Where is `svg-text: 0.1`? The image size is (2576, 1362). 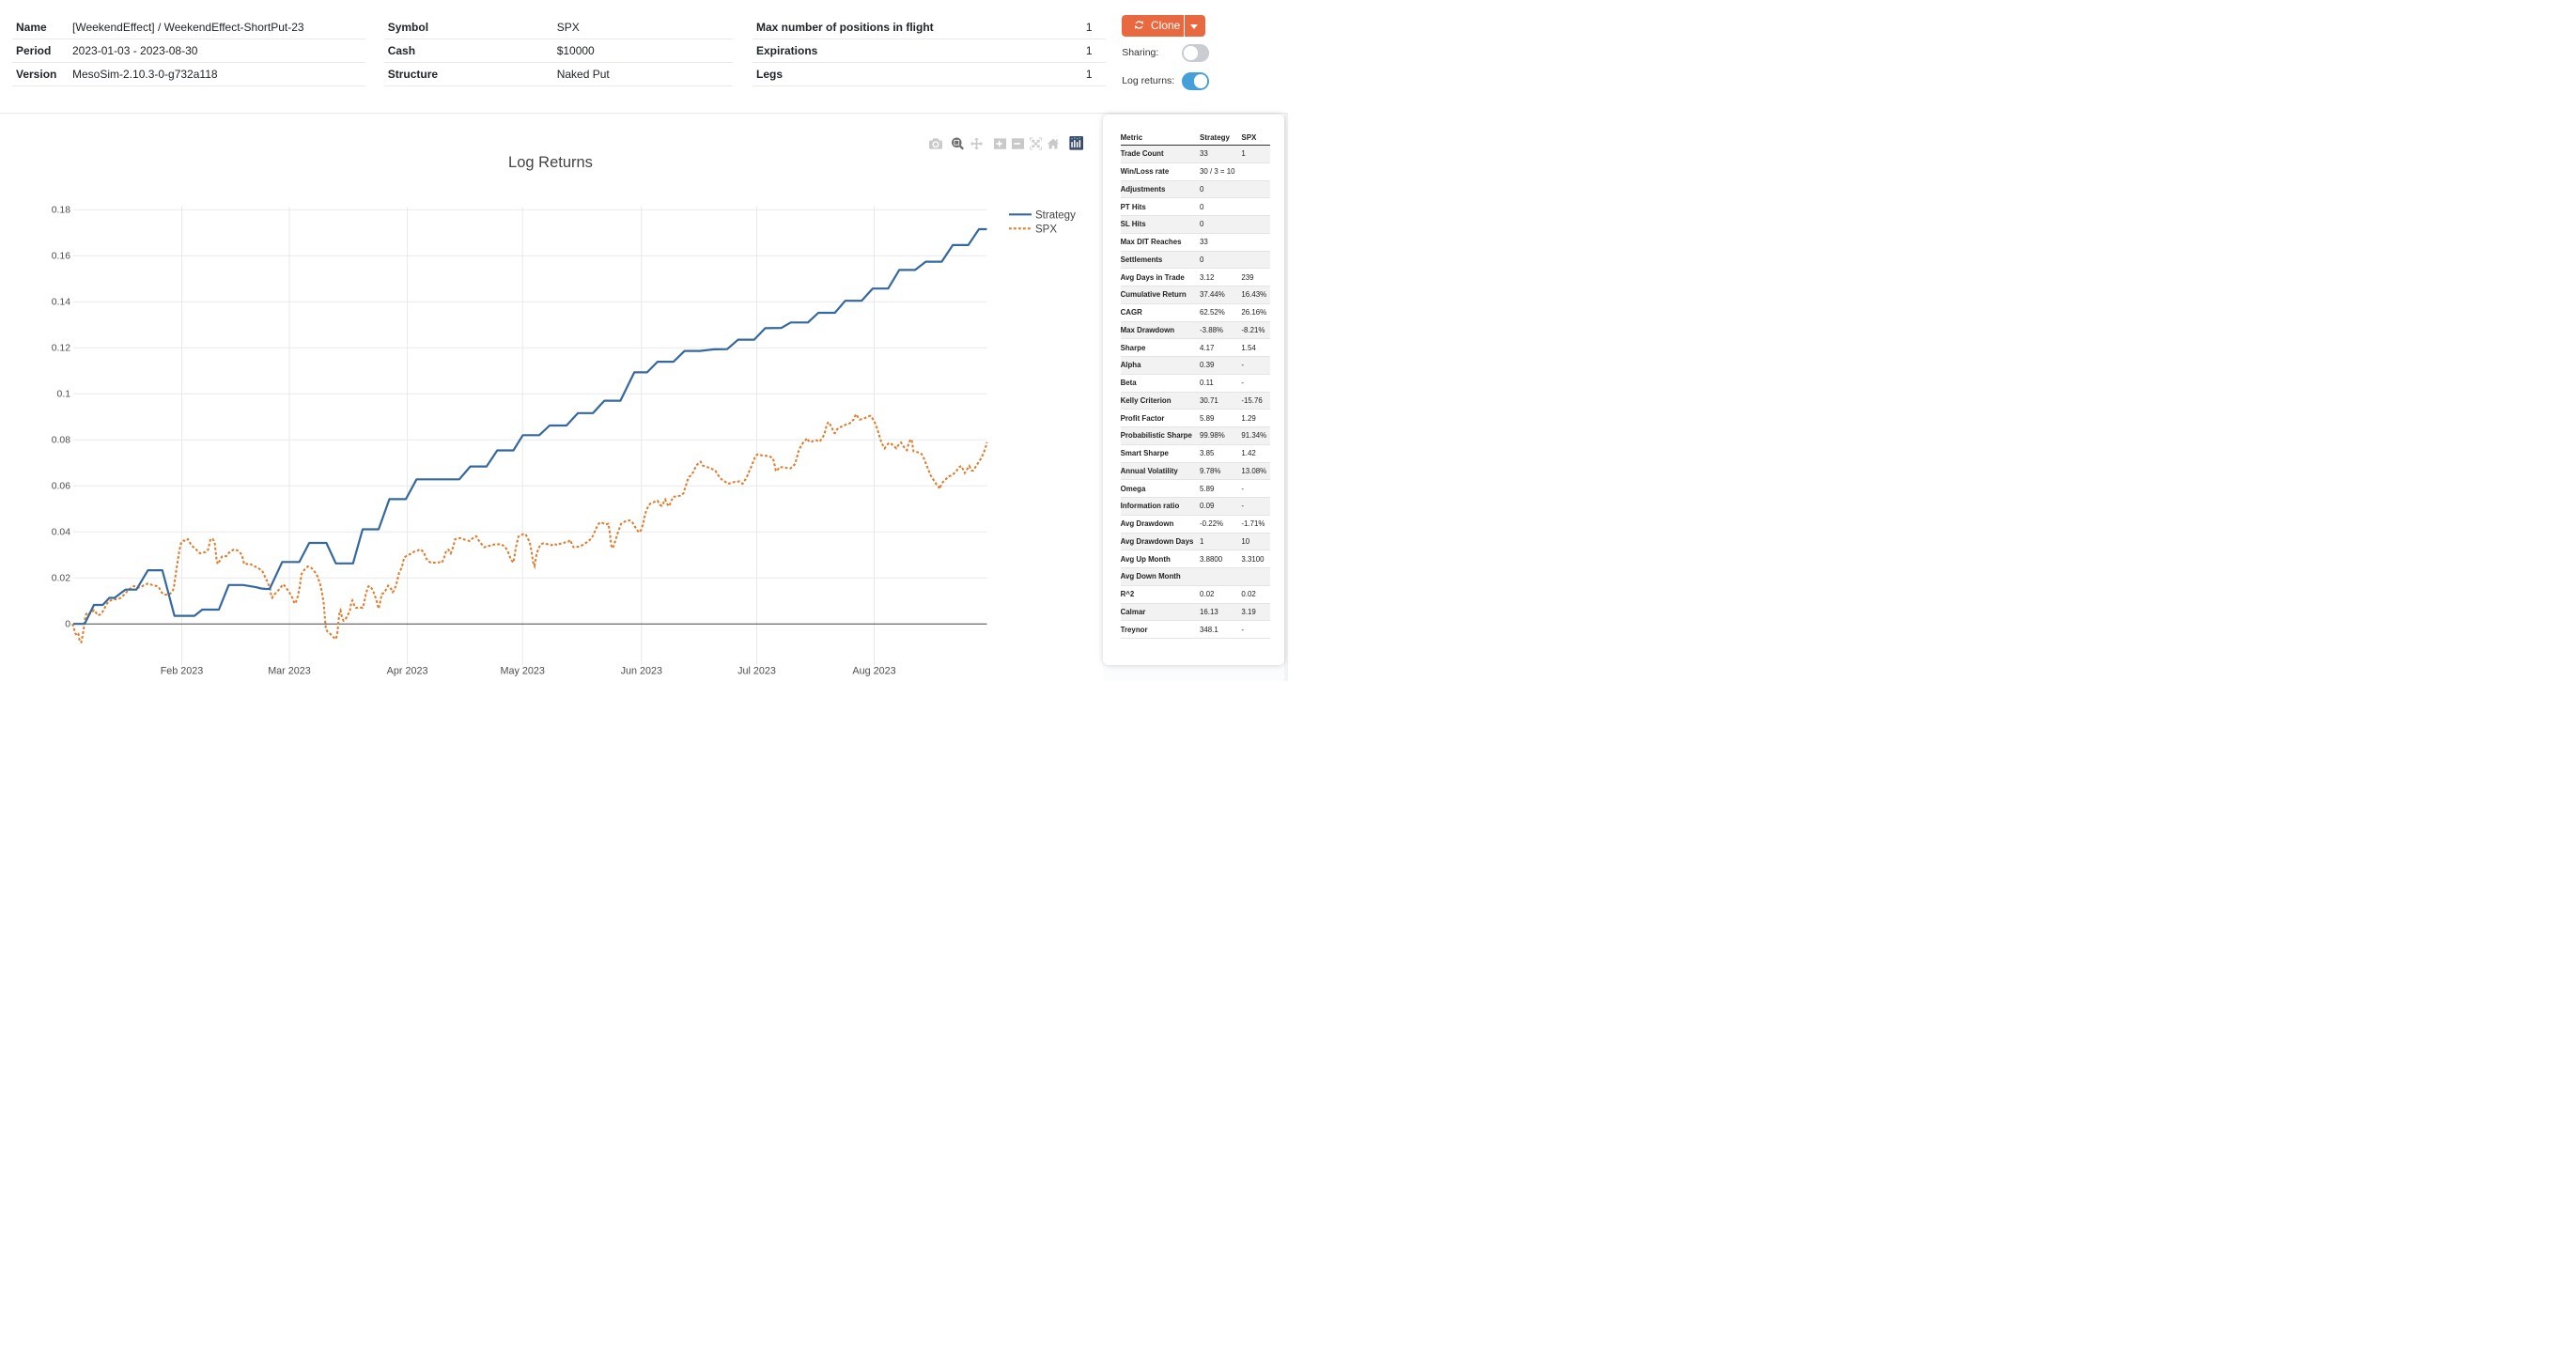
svg-text: 0.1 is located at coordinates (64, 394).